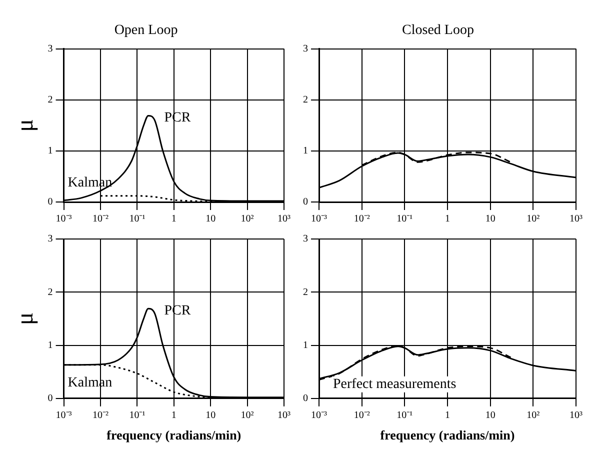 The width and height of the screenshot is (597, 463). Describe the element at coordinates (438, 30) in the screenshot. I see `chart-title: Closed Loop` at that location.